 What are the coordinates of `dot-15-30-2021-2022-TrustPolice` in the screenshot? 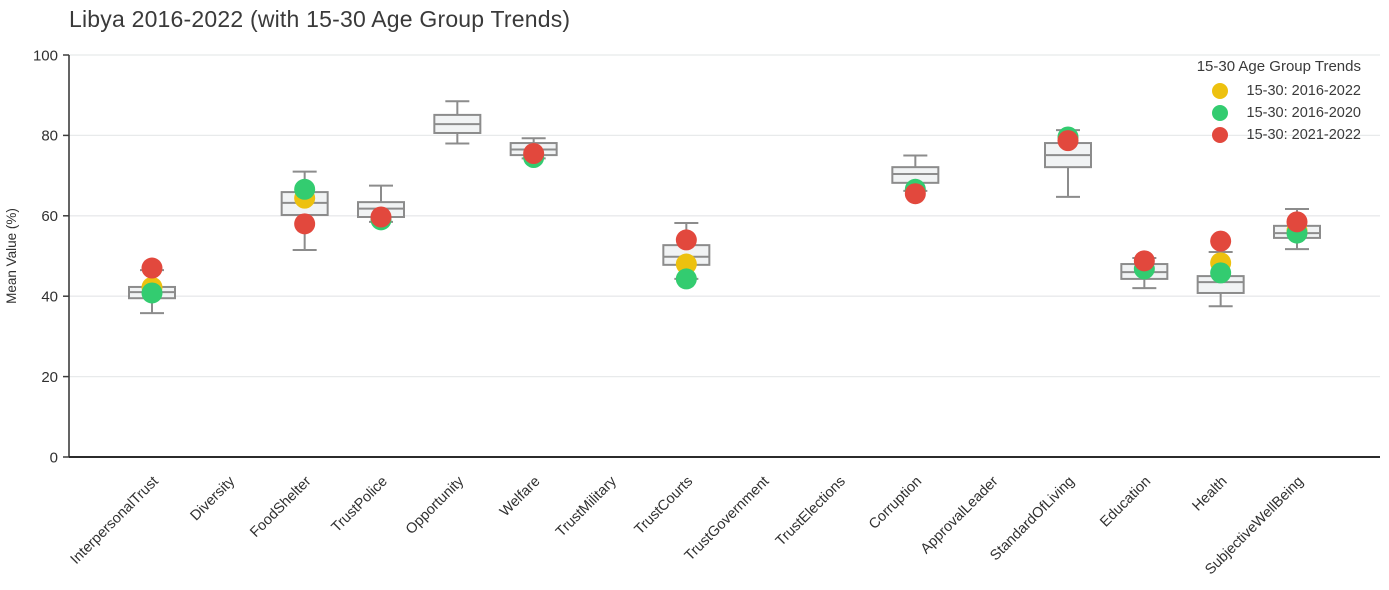 It's located at (381, 217).